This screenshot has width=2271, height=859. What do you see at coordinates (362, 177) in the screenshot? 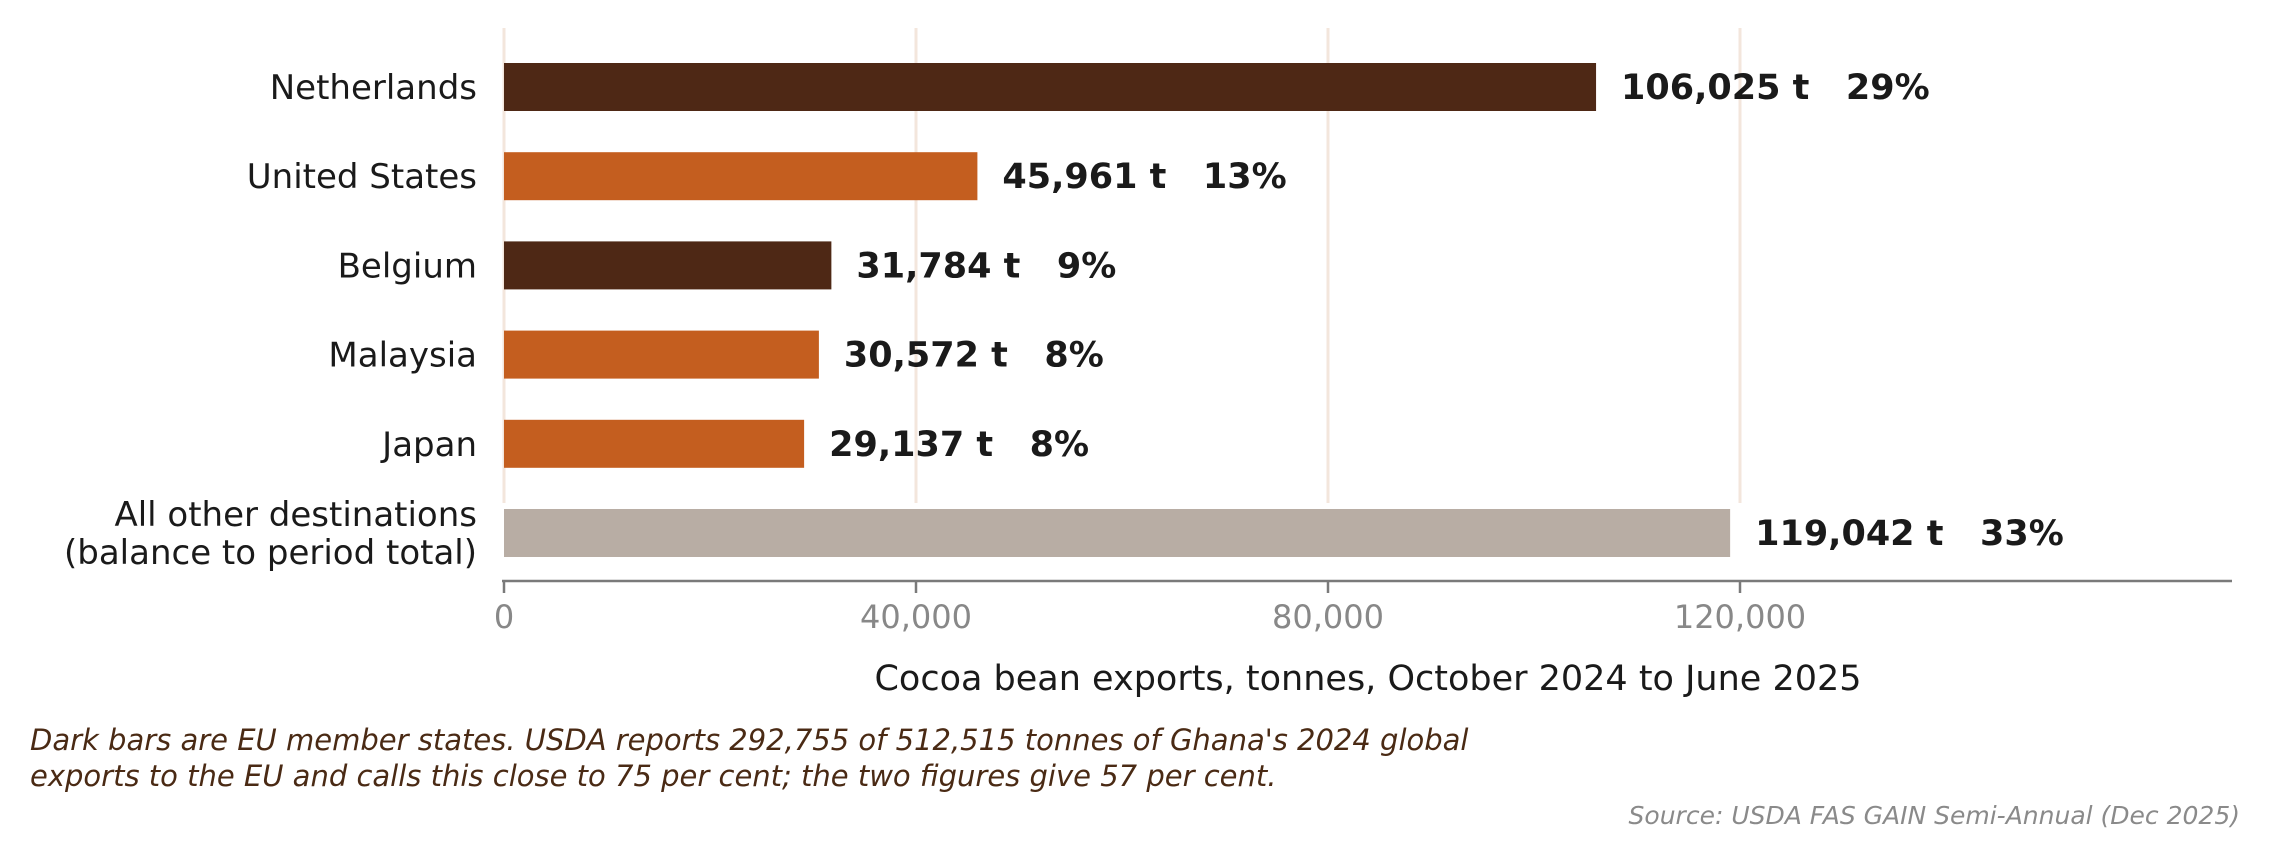
I see `category-label-1: United States` at bounding box center [362, 177].